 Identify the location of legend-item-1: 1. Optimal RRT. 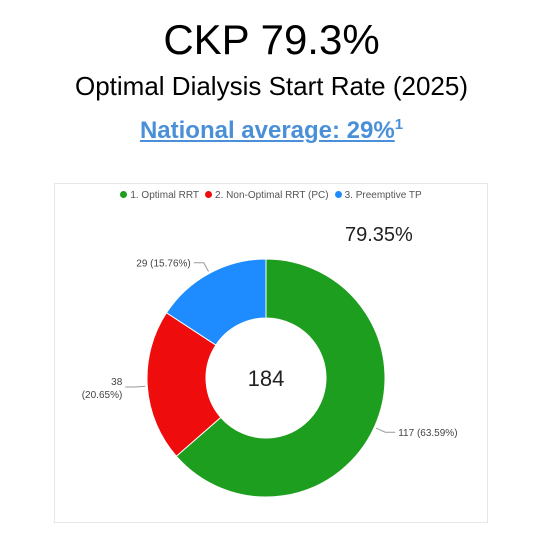
(159, 195).